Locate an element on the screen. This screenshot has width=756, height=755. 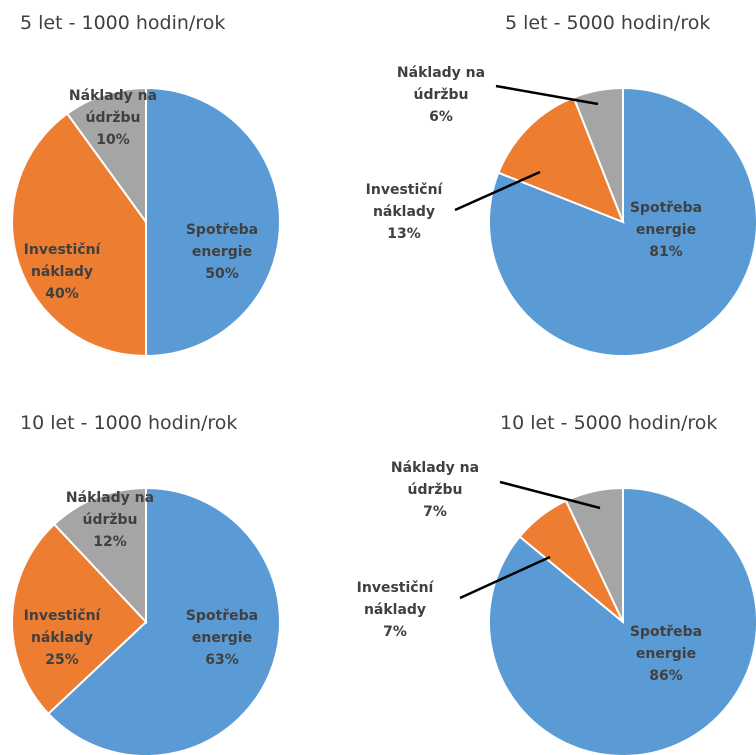
value-label: 25% is located at coordinates (62, 660).